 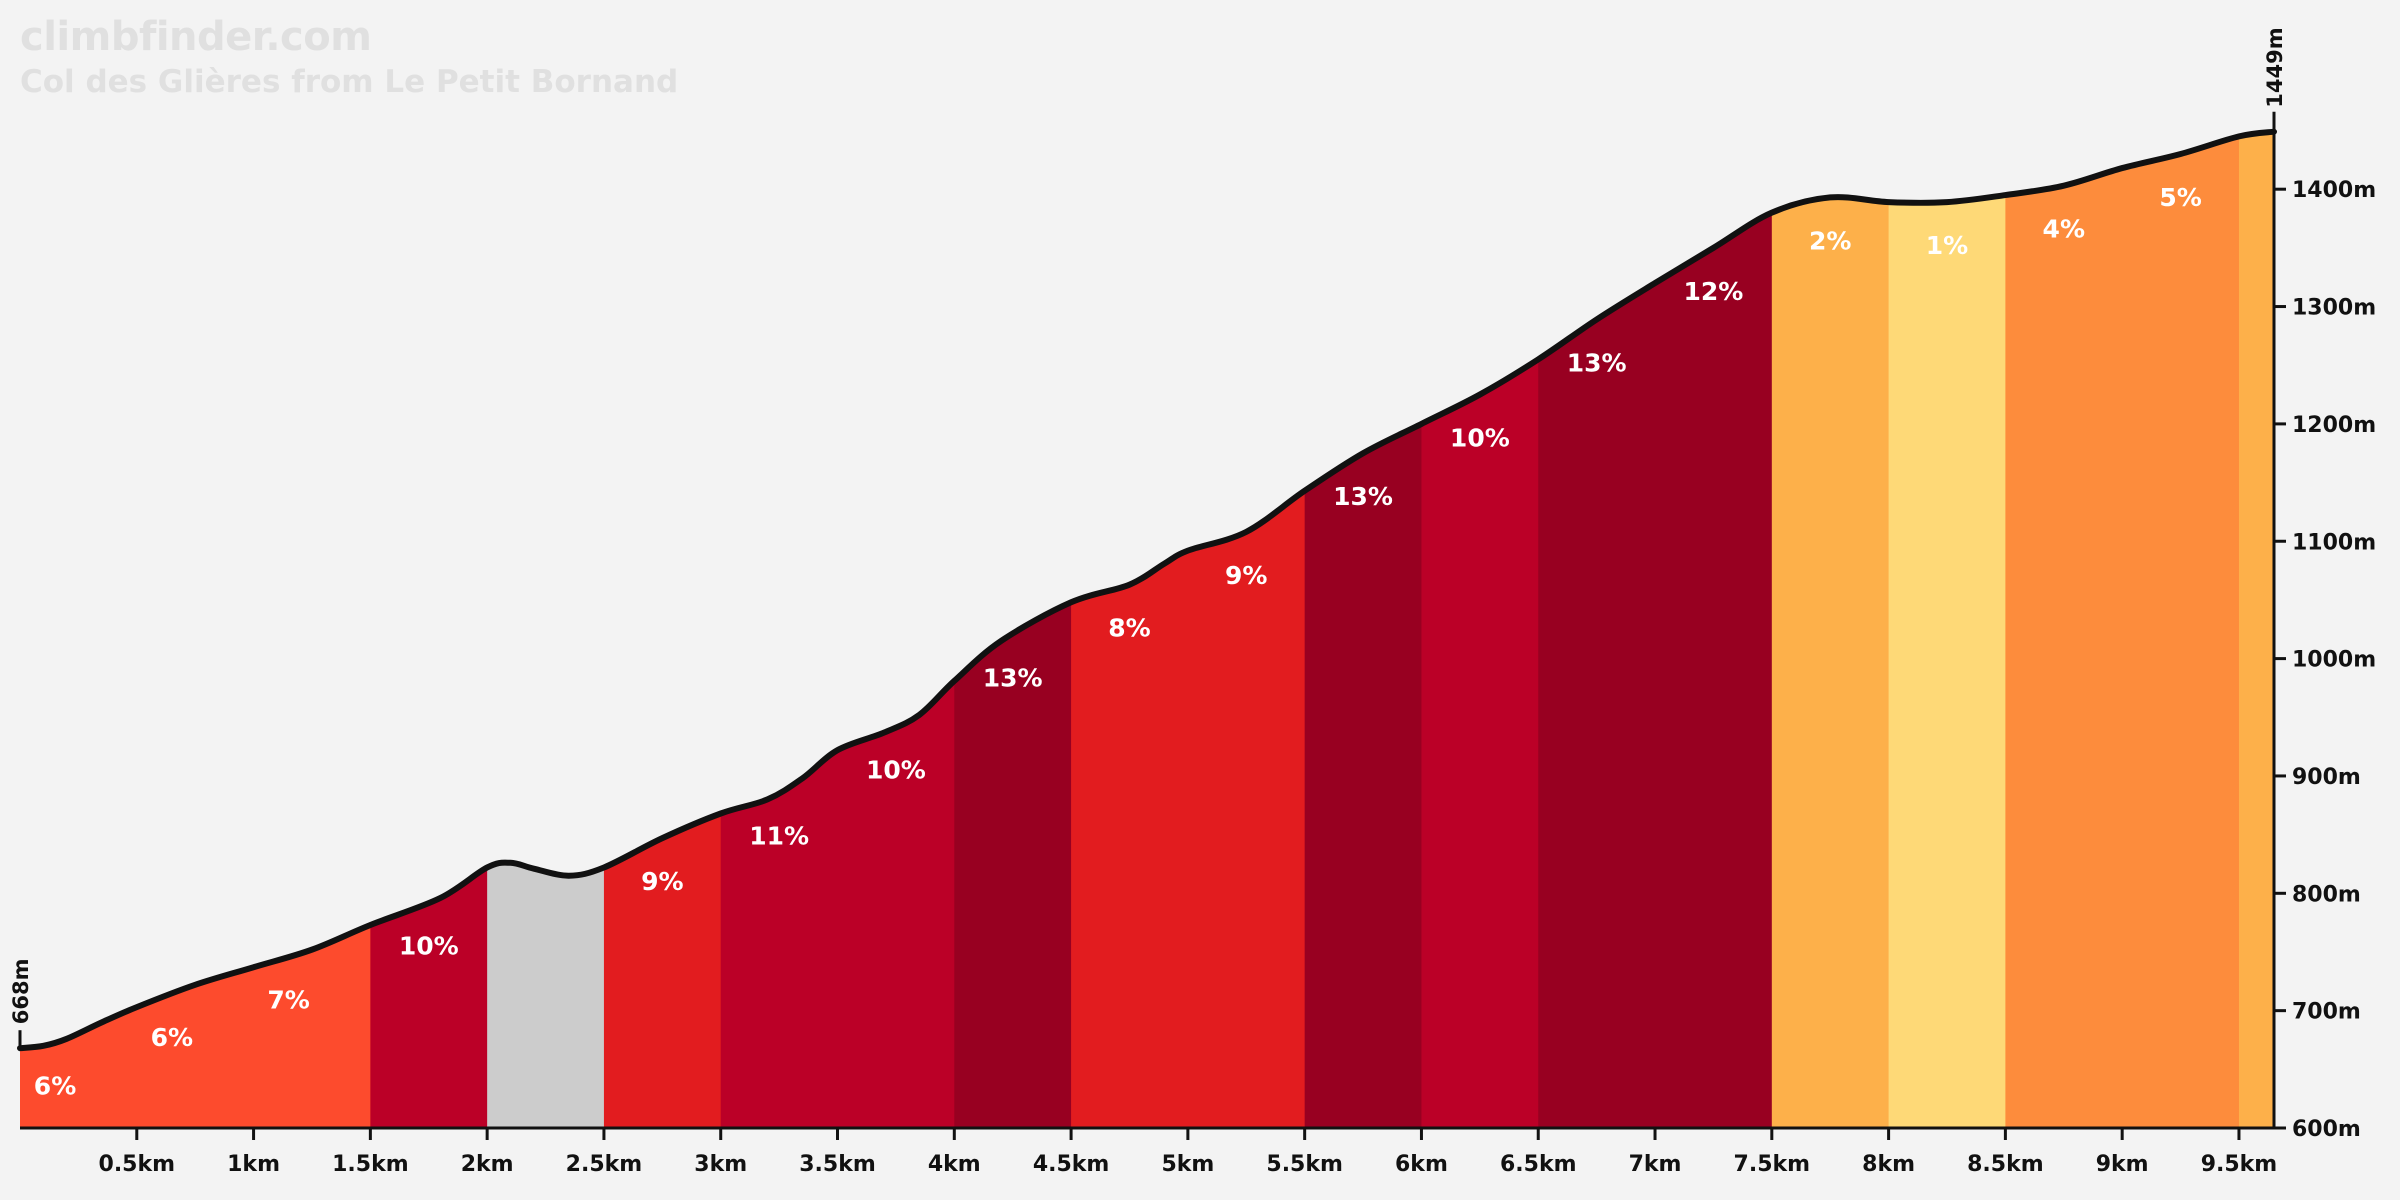 I want to click on x-tick-label-16: 8.5km, so click(x=2005, y=1164).